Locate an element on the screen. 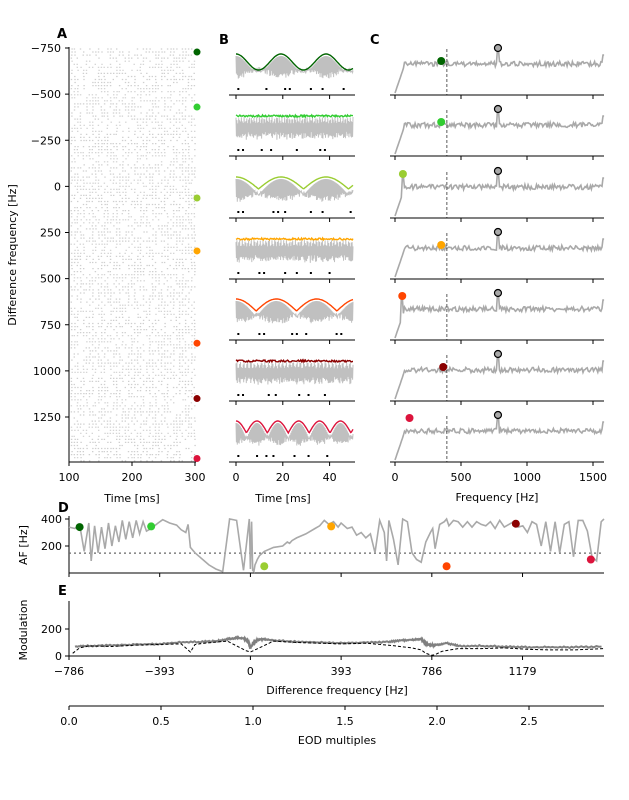 The height and width of the screenshot is (800, 629). panel-e-xtick-label: −786 is located at coordinates (69, 671).